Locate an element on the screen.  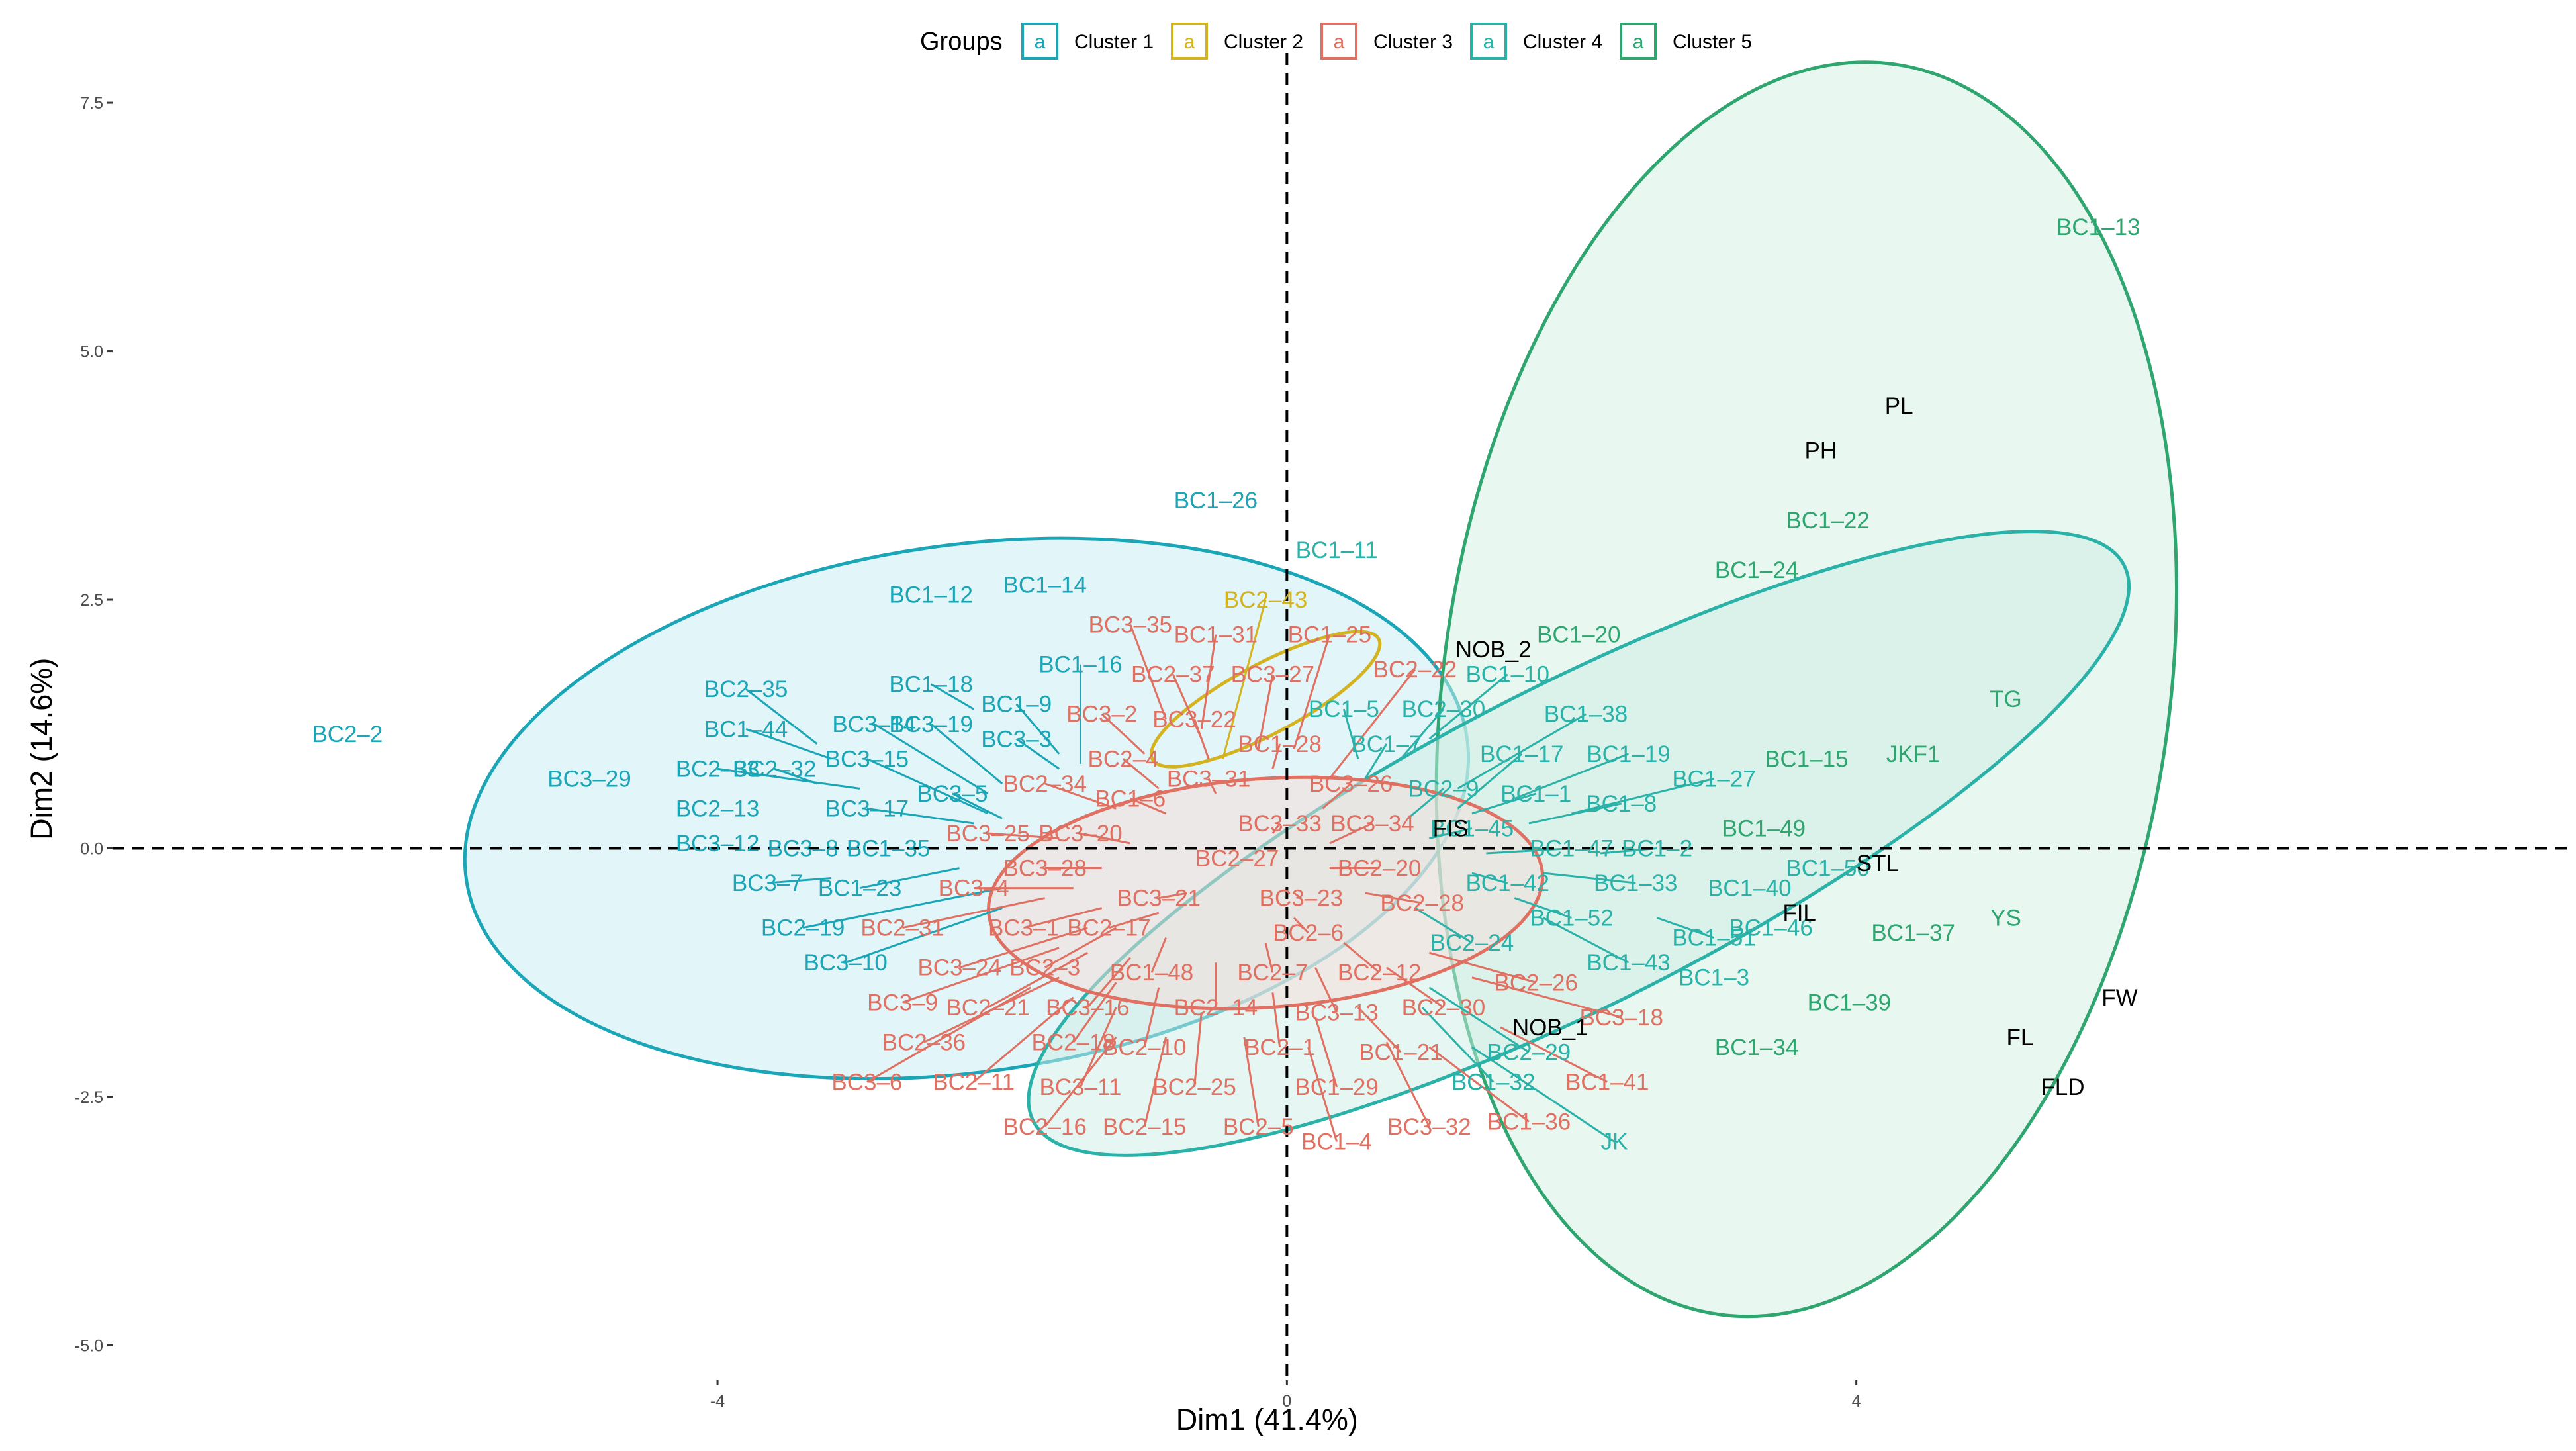
x-tick-label: 4 is located at coordinates (1856, 1401).